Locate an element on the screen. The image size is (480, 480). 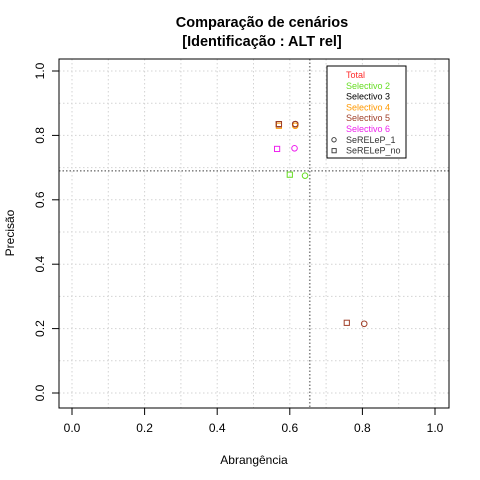
y-axis: 0.0 0.2 0.4 0.6 0.8 1.0 is located at coordinates (46, 231).